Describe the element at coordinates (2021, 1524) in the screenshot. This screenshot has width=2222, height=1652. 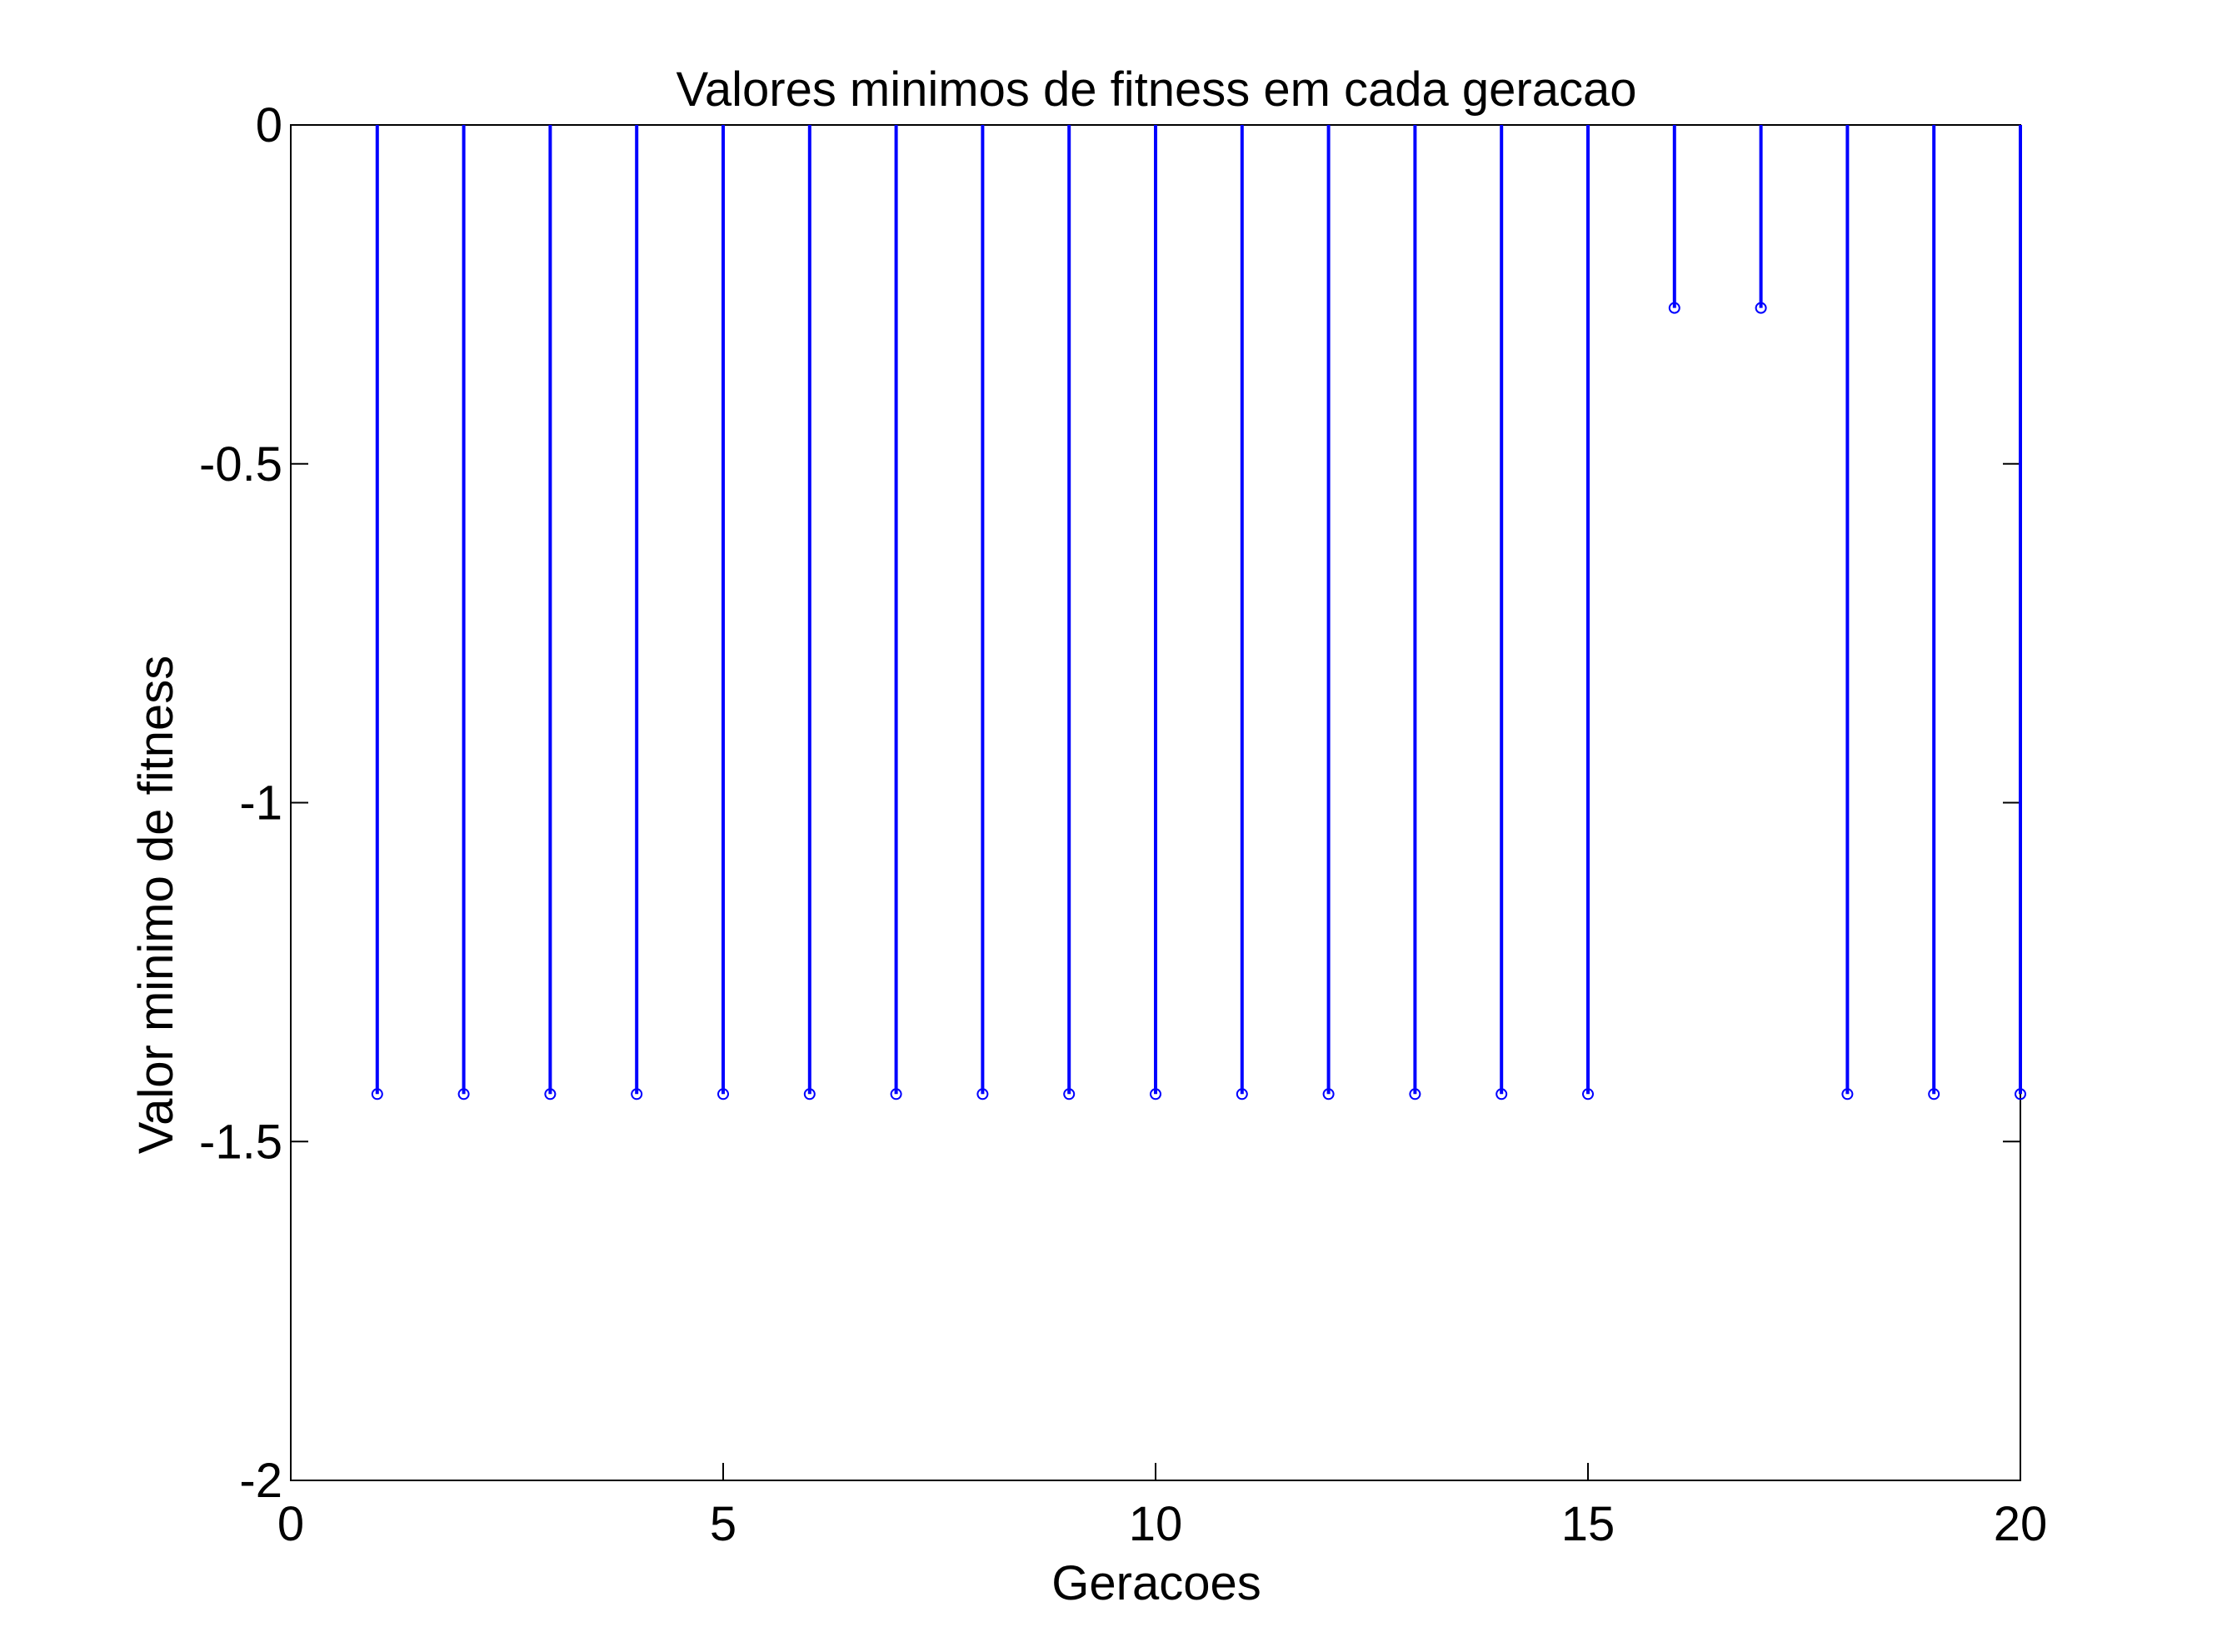
I see `x-tick-label: 20` at that location.